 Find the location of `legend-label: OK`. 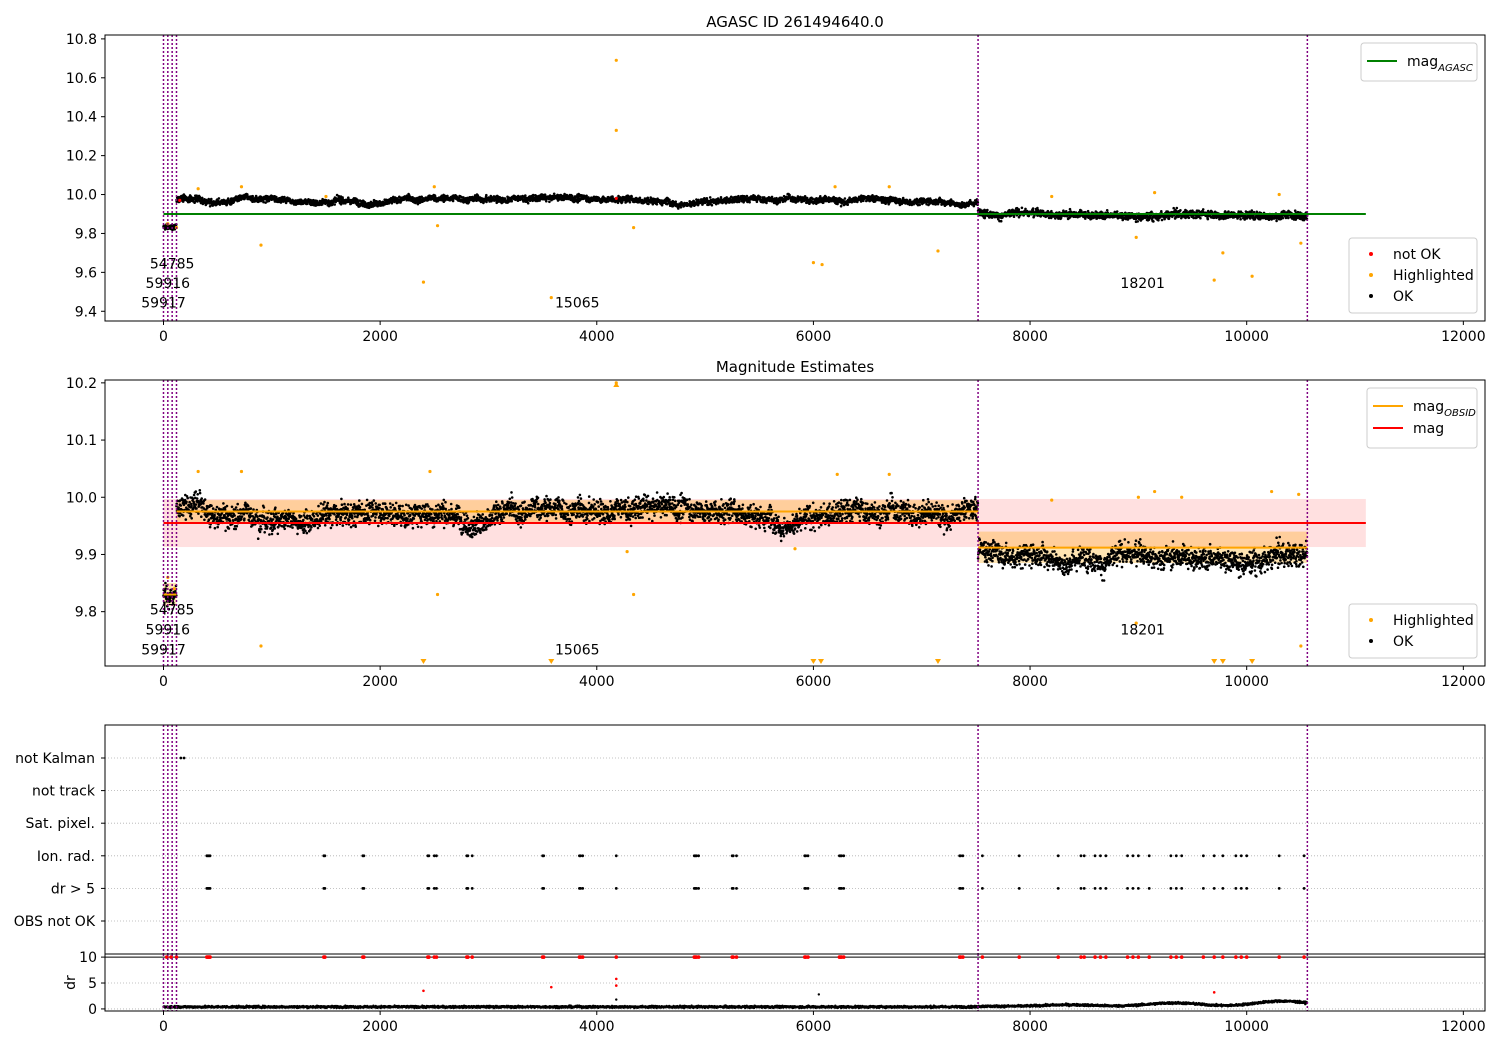

legend-label: OK is located at coordinates (1403, 297).